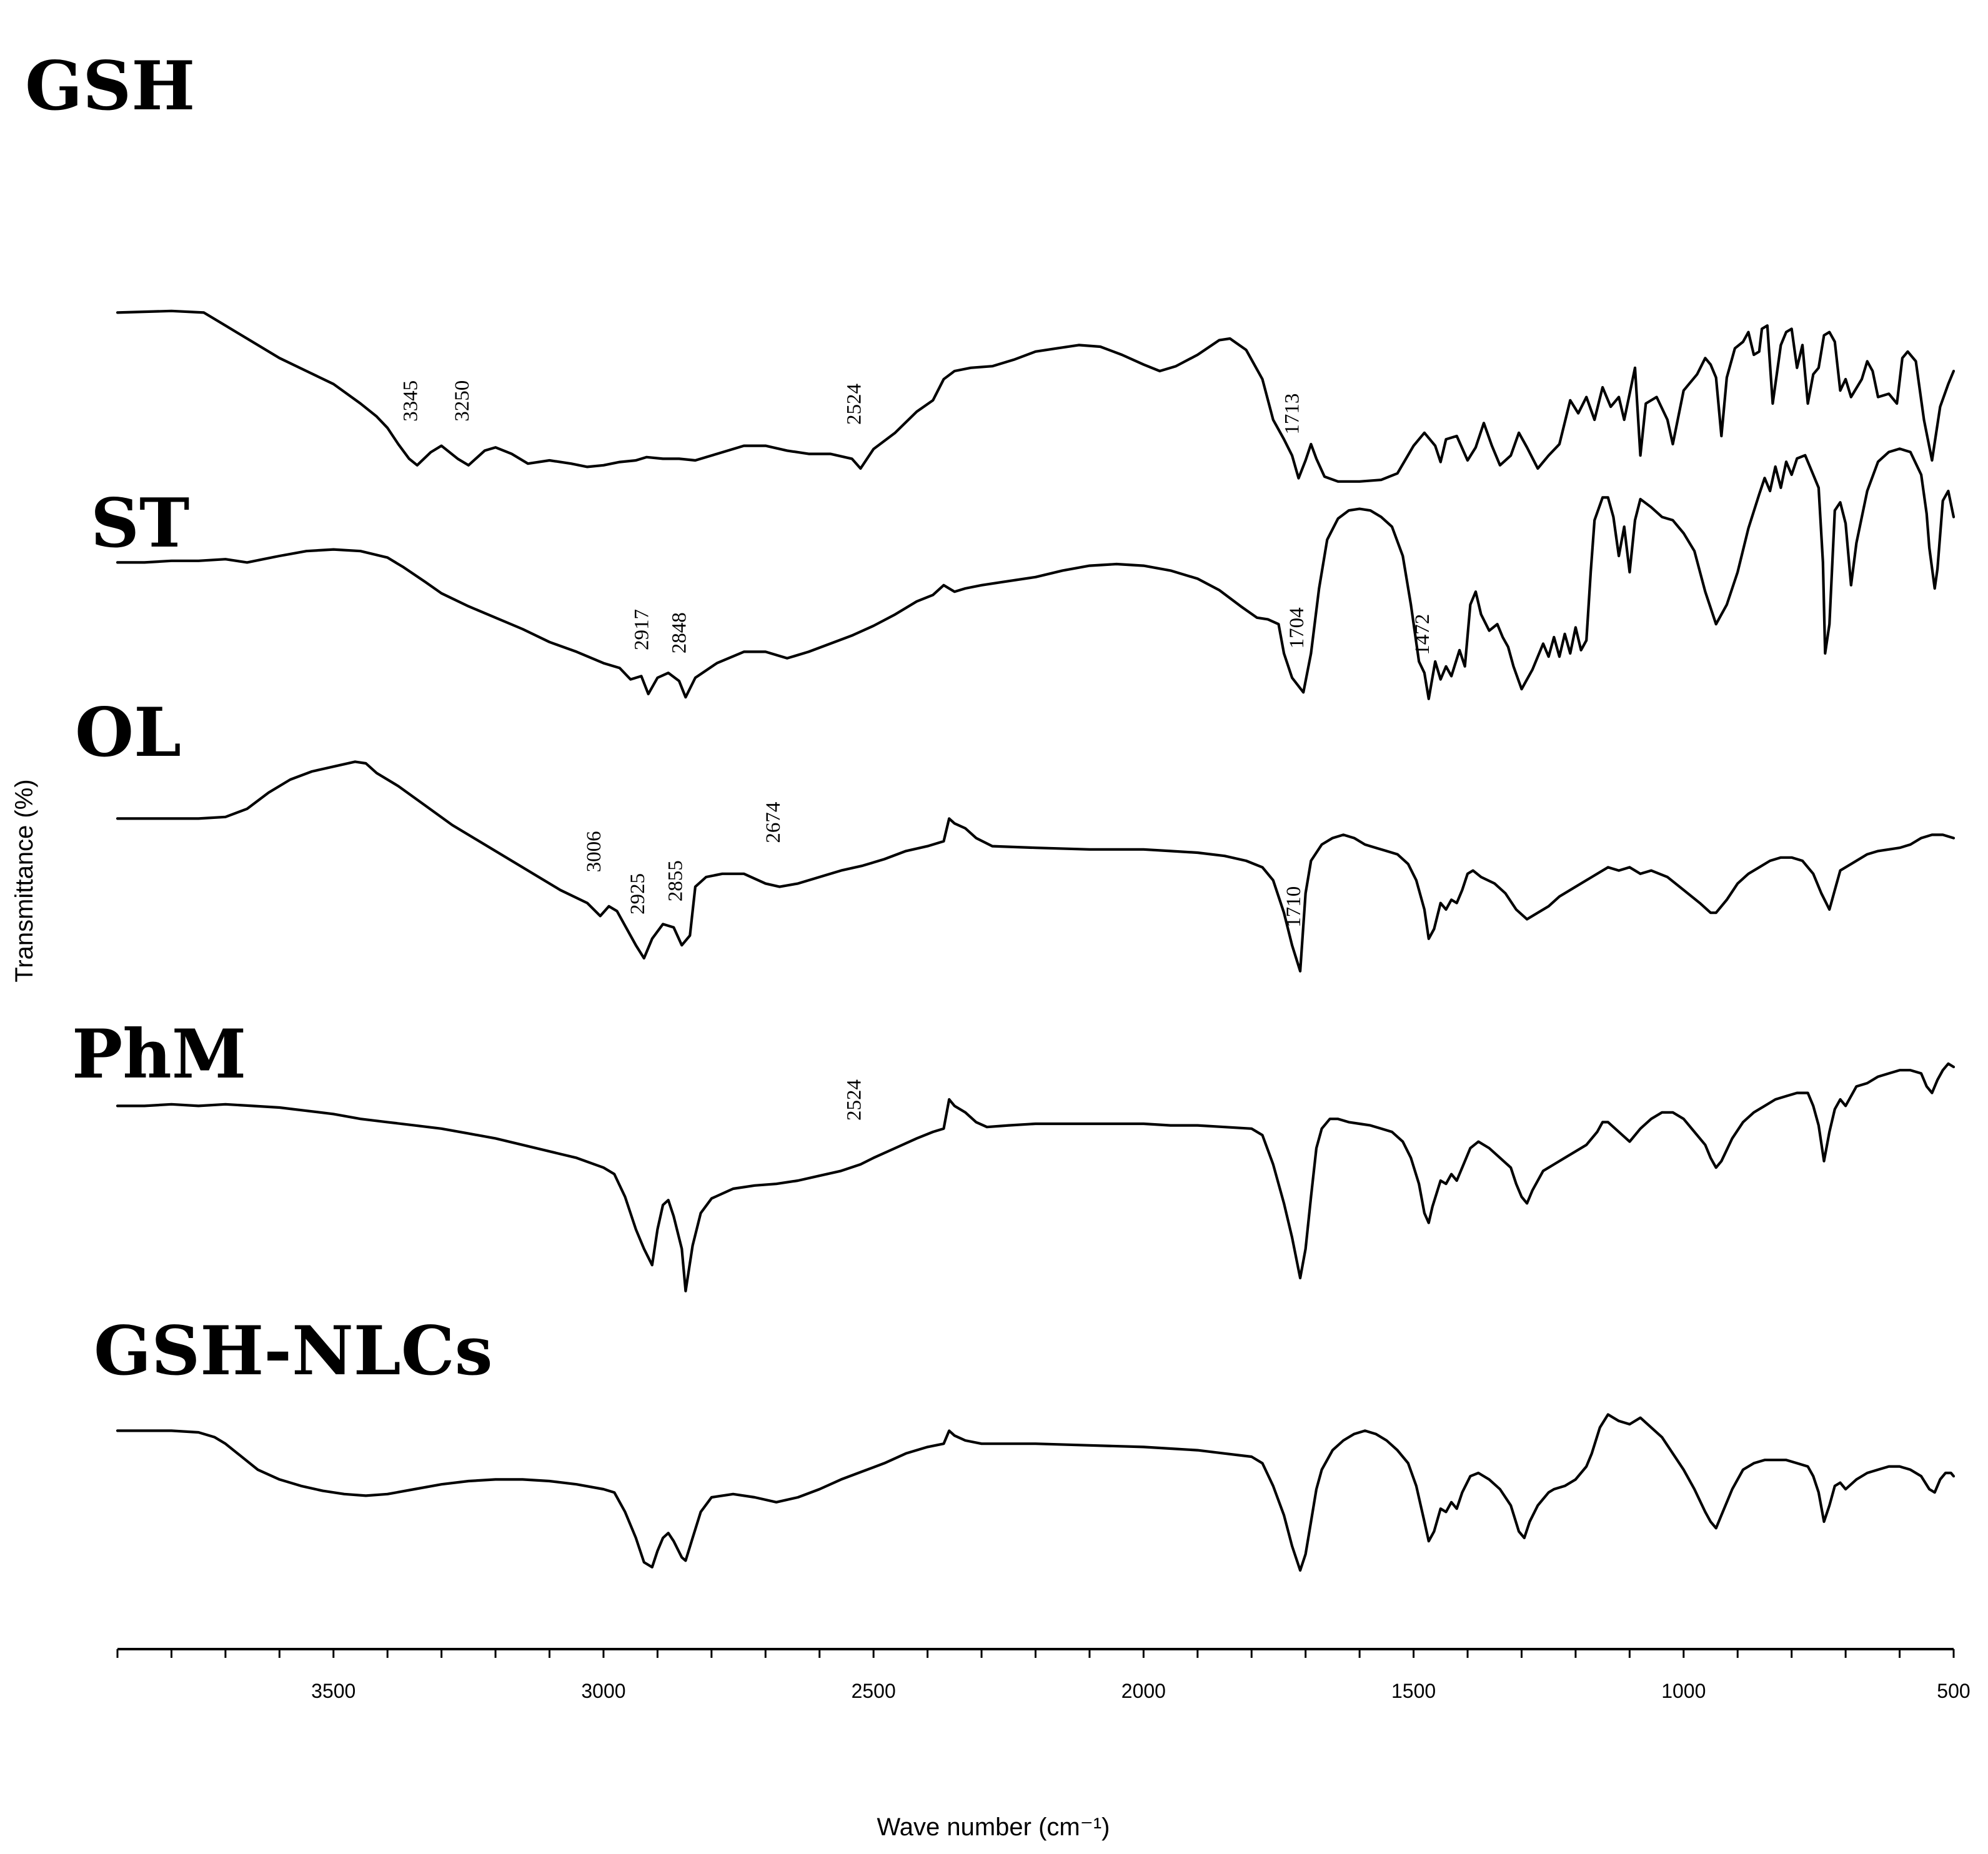 This screenshot has height=1854, width=1988. Describe the element at coordinates (140, 523) in the screenshot. I see `sample-label-st: ST` at that location.